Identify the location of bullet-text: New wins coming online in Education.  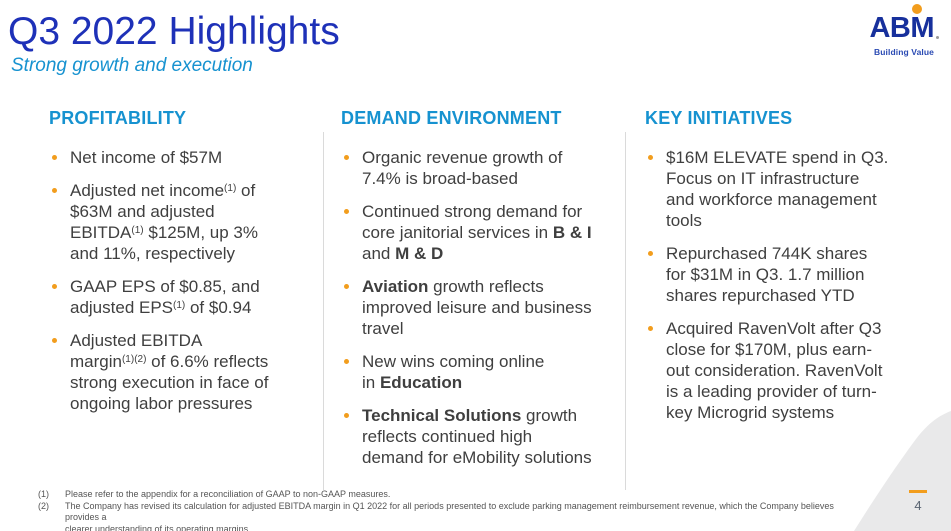
(453, 372).